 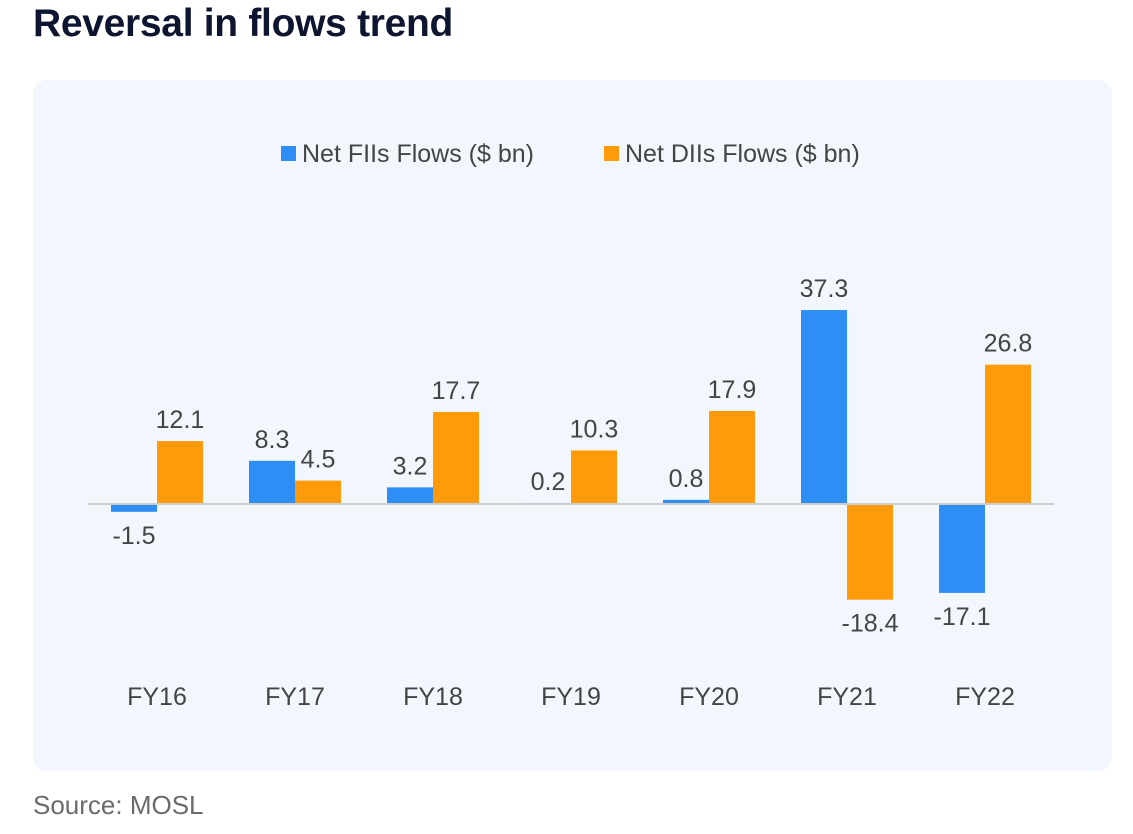 What do you see at coordinates (295, 697) in the screenshot?
I see `x-tick-label: FY17` at bounding box center [295, 697].